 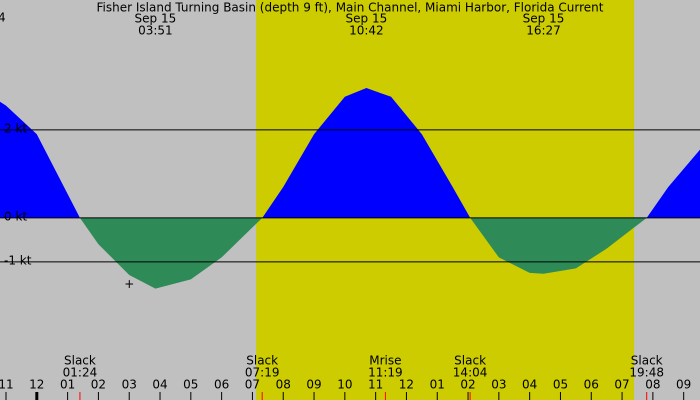 I want to click on event-time: 19:48, so click(x=646, y=373).